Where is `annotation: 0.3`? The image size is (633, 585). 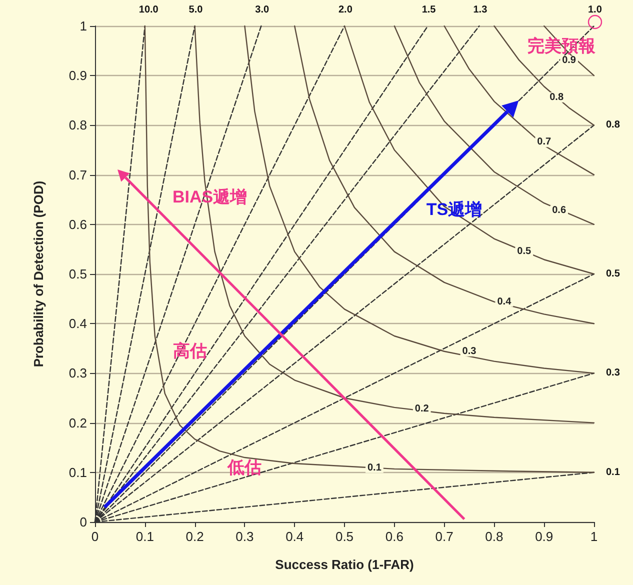
annotation: 0.3 is located at coordinates (469, 351).